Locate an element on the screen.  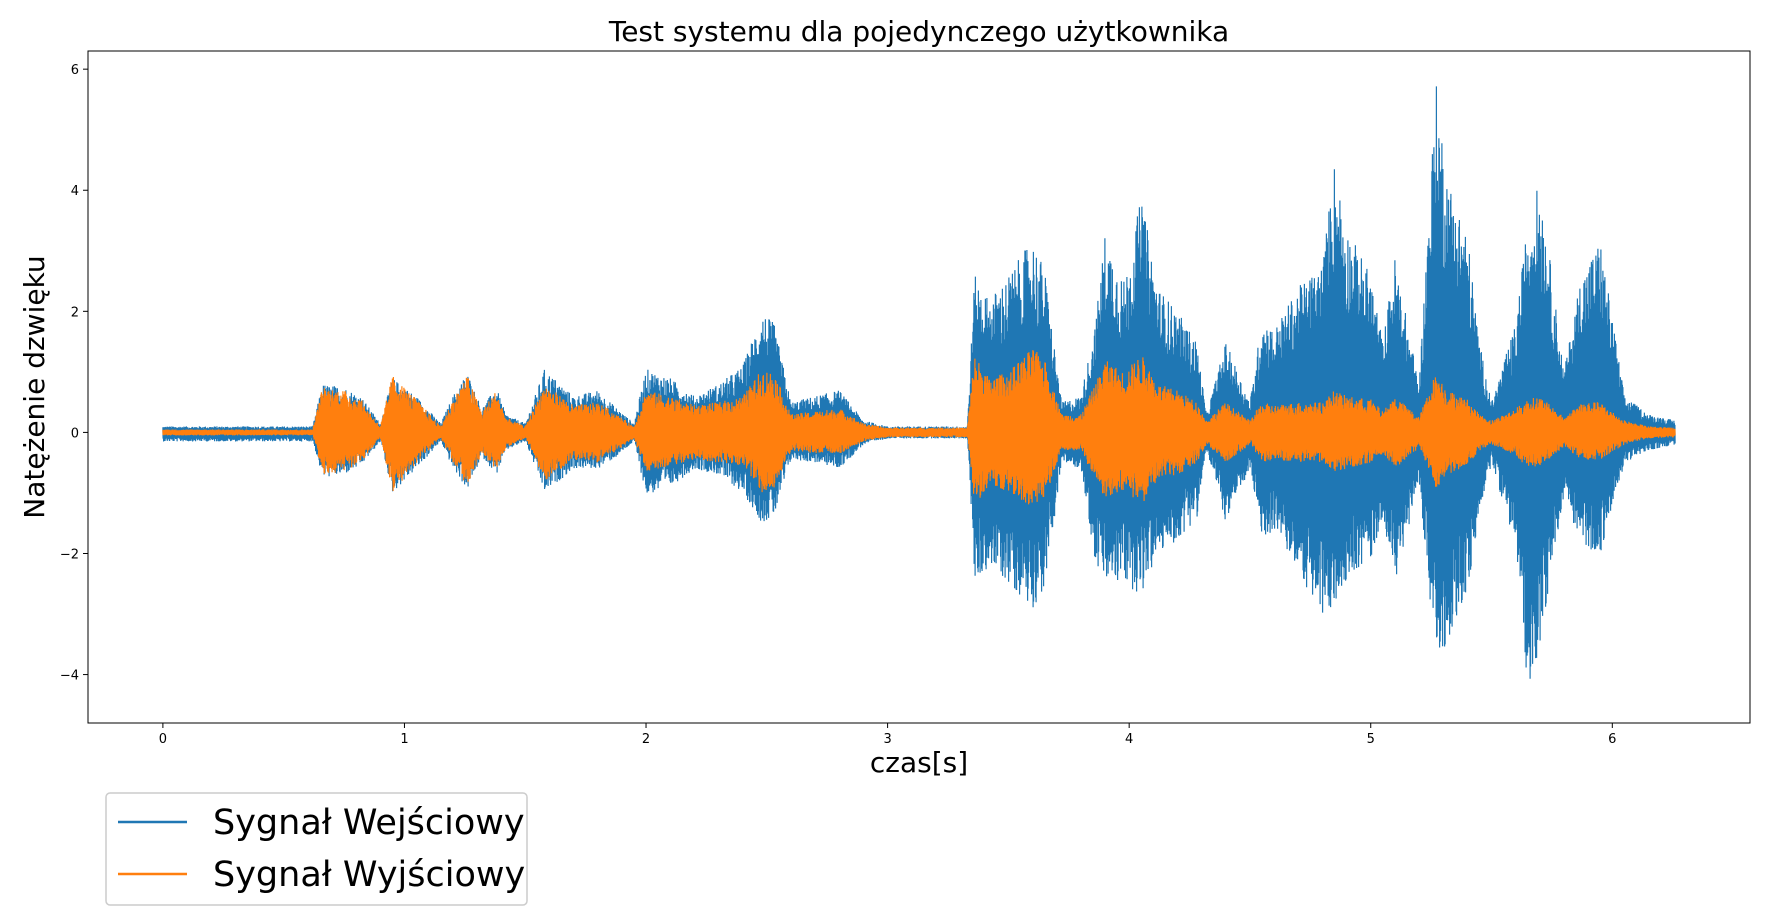
x-tick-label: 0 is located at coordinates (163, 739).